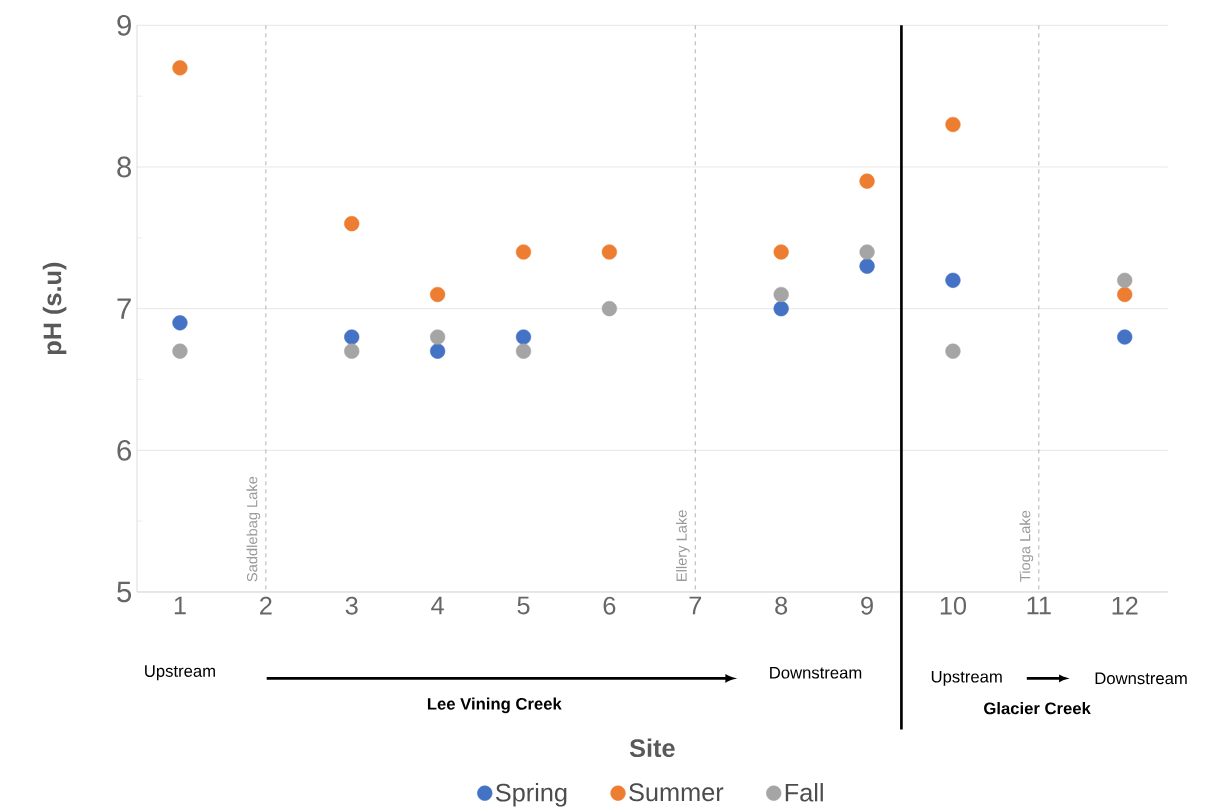 Image resolution: width=1214 pixels, height=812 pixels. What do you see at coordinates (804, 792) in the screenshot?
I see `legend-label: Fall` at bounding box center [804, 792].